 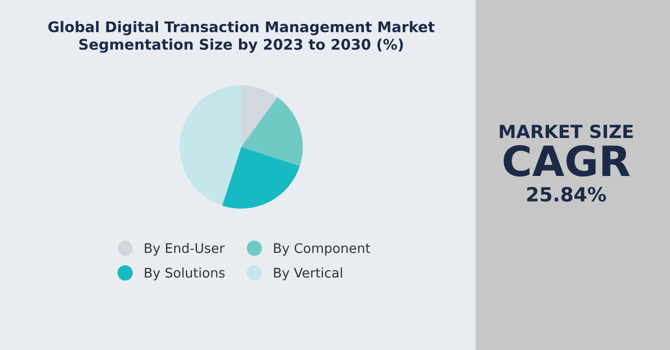 I want to click on text: 25.84%, so click(x=566, y=194).